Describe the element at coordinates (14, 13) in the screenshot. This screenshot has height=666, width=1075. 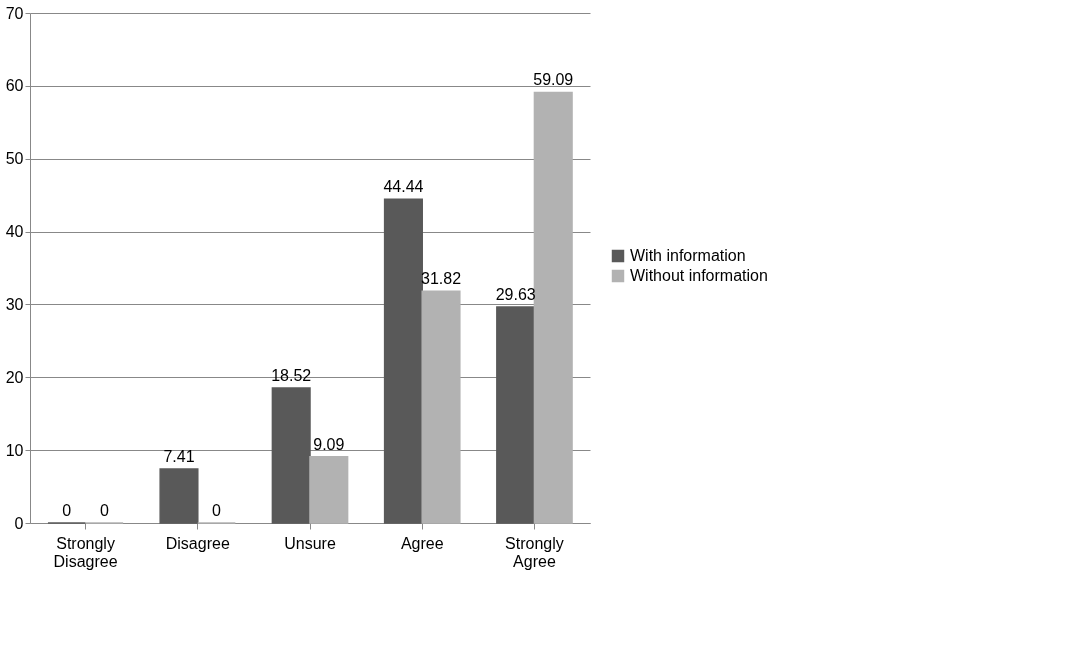
I see `y-tick-label: 70` at that location.